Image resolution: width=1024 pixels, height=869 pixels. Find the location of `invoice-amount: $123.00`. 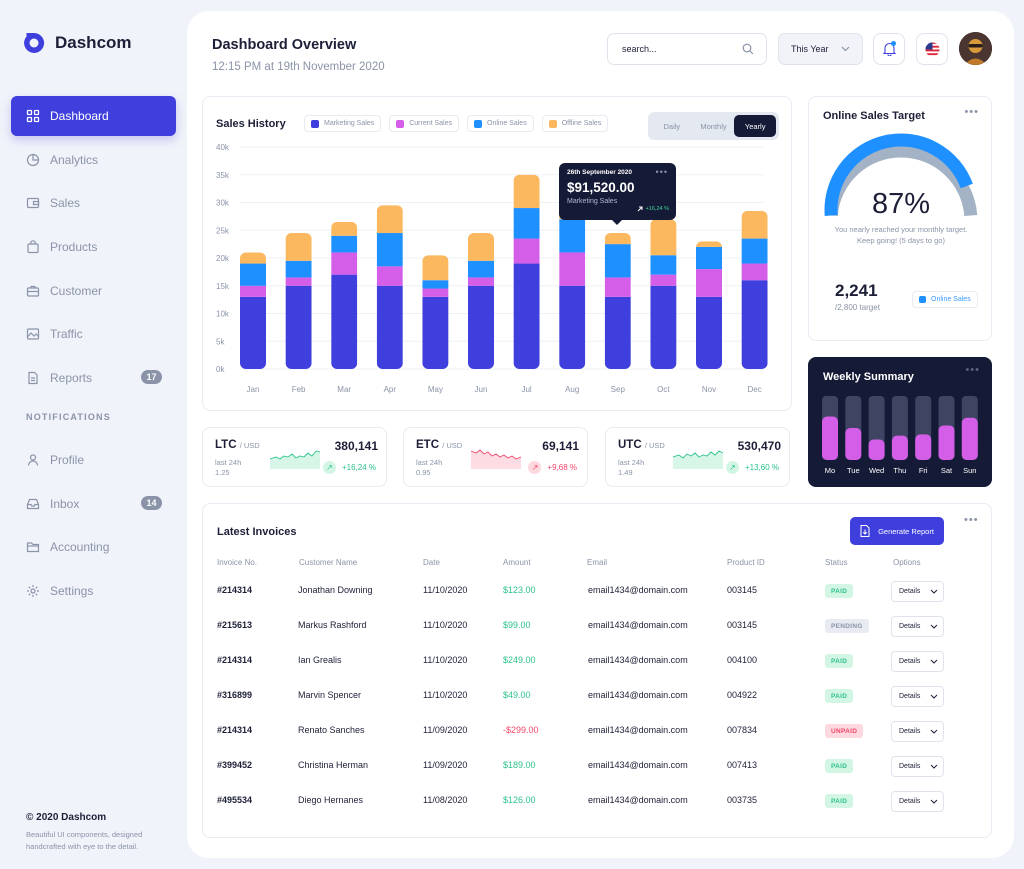

invoice-amount: $123.00 is located at coordinates (519, 590).